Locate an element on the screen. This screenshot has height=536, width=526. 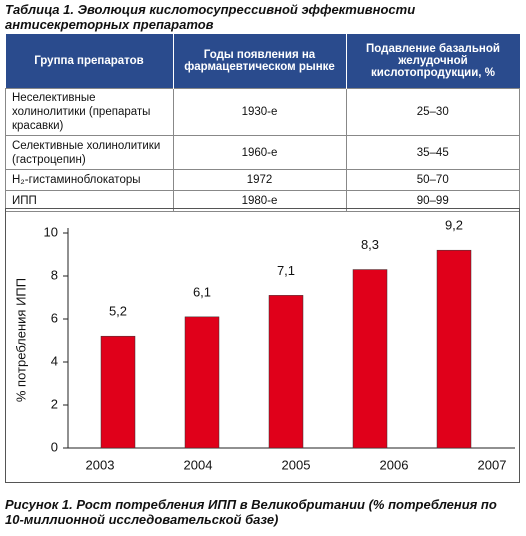
row: H₂-гистаминоблокаторы 1972 50–70 is located at coordinates (262, 180).